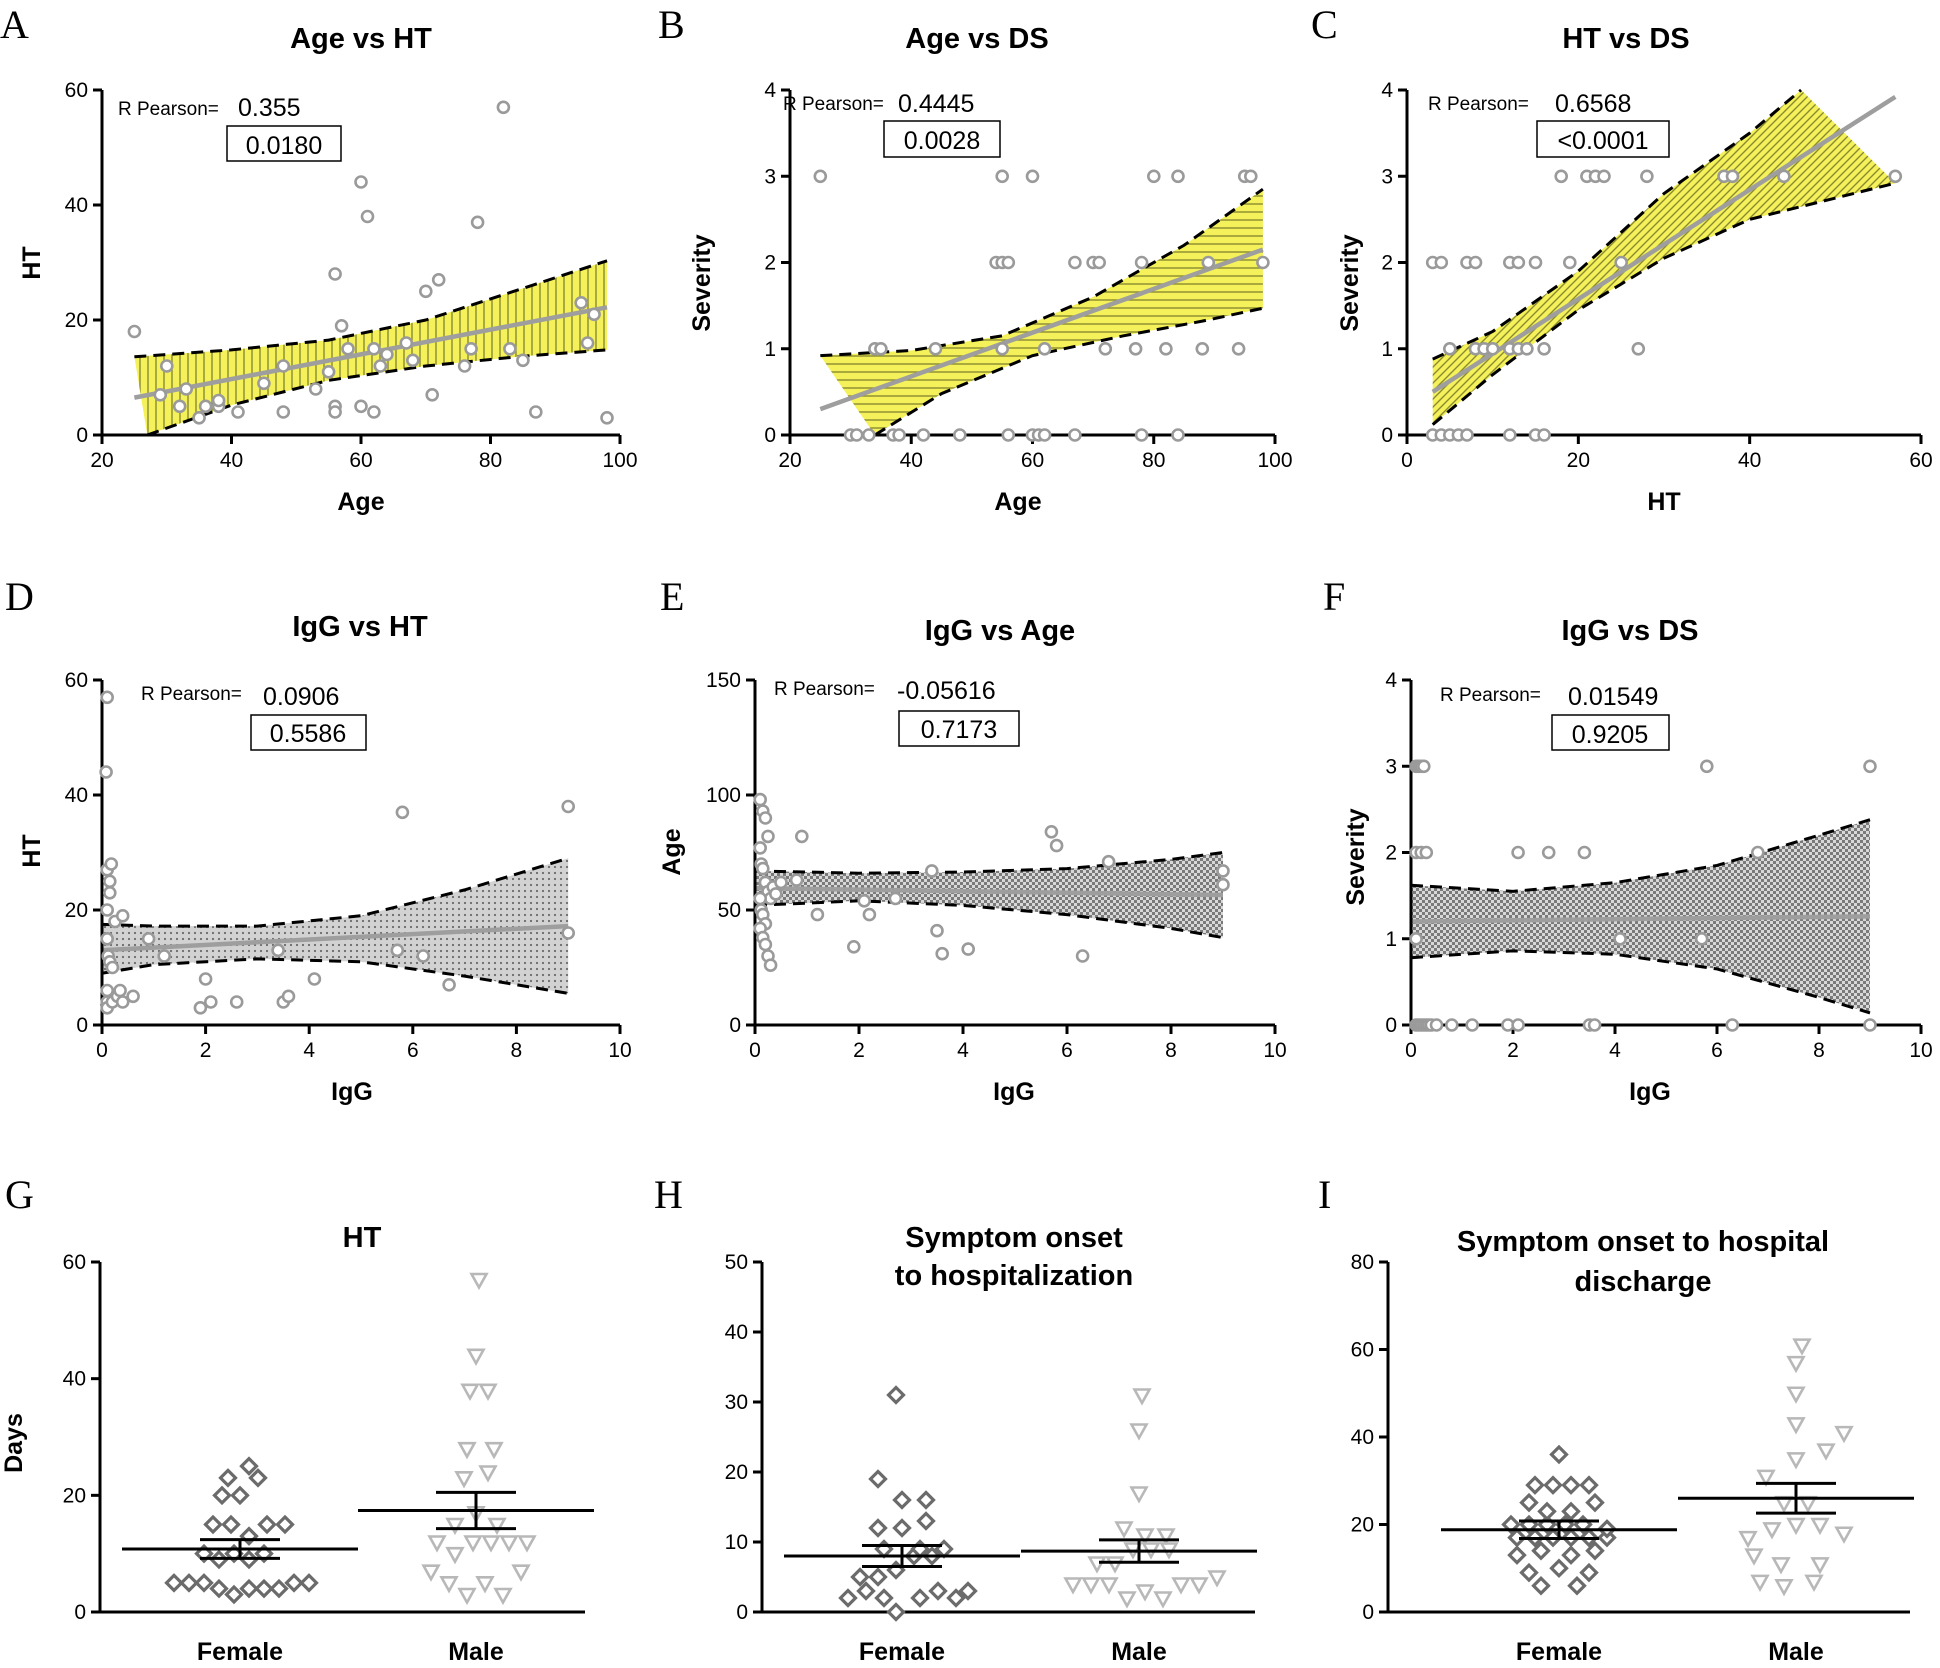  What do you see at coordinates (1014, 1276) in the screenshot?
I see `title-H-line2: to hospitalization` at bounding box center [1014, 1276].